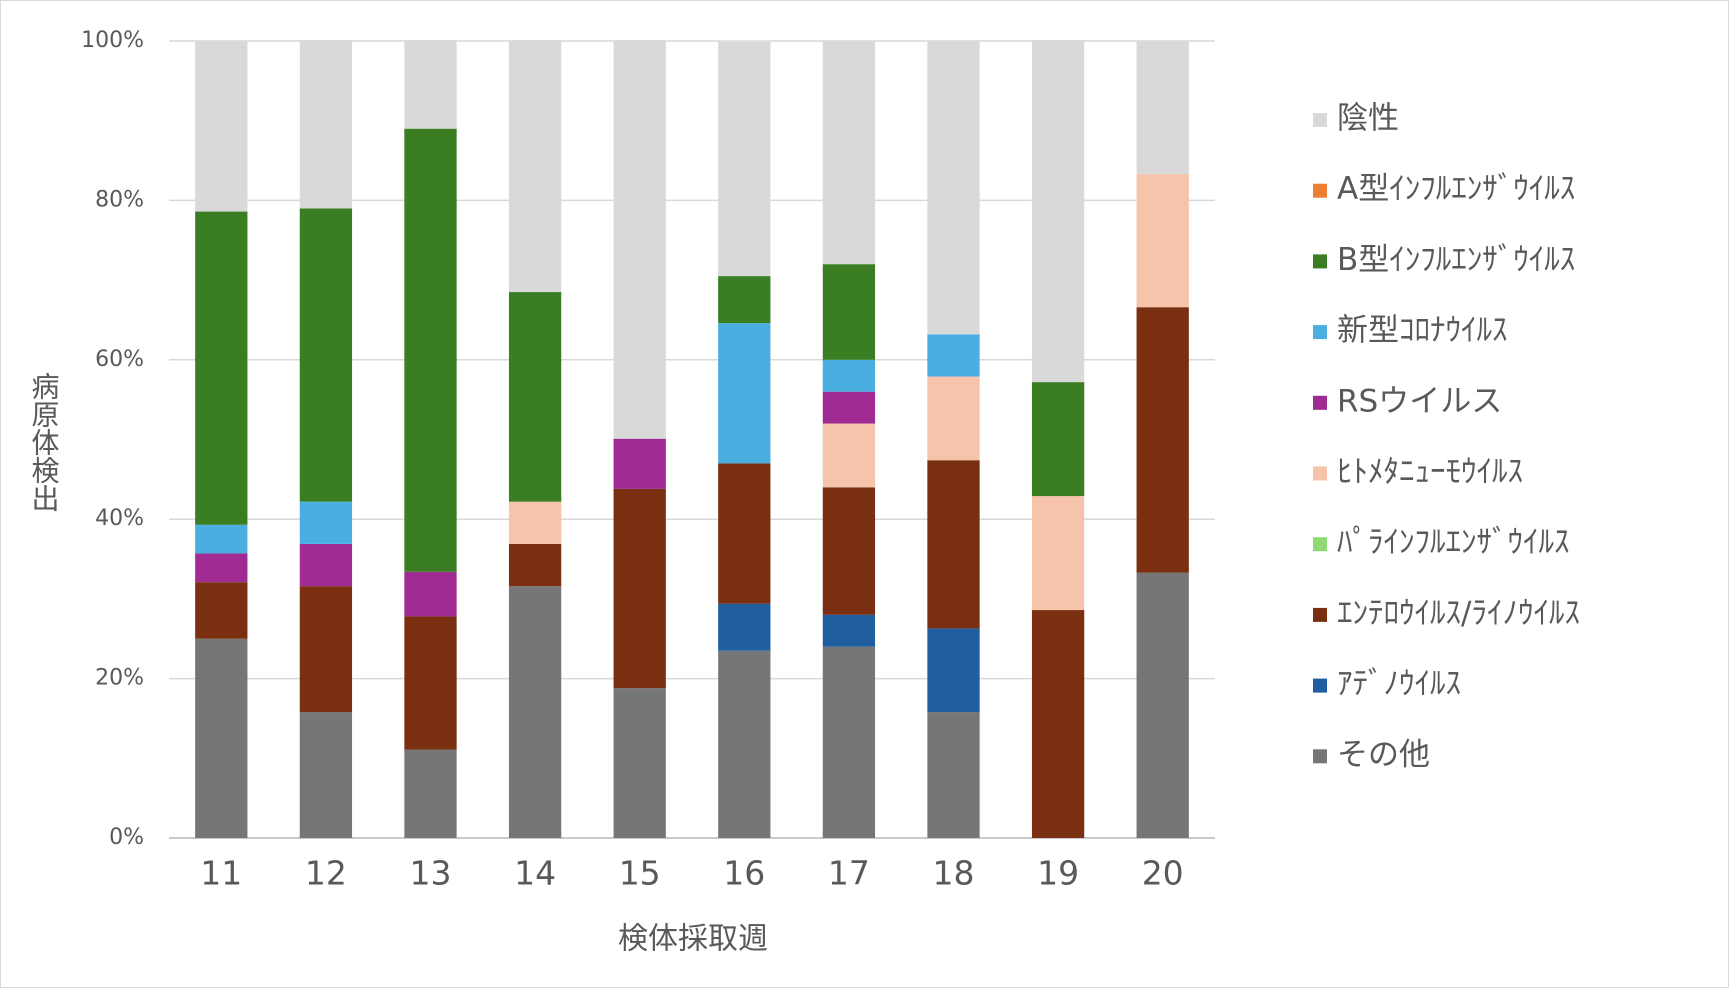 The width and height of the screenshot is (1729, 988). Describe the element at coordinates (112, 40) in the screenshot. I see `y-tick-label: 100%` at that location.